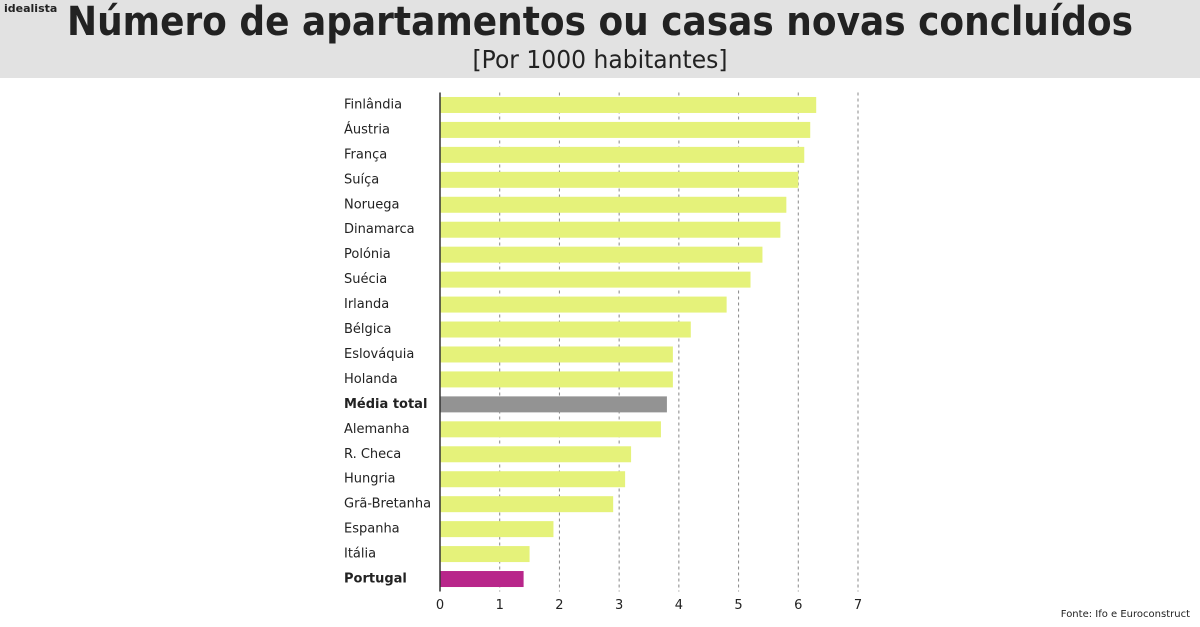 The image size is (1200, 627). What do you see at coordinates (369, 479) in the screenshot?
I see `y-tick-label: Hungria` at bounding box center [369, 479].